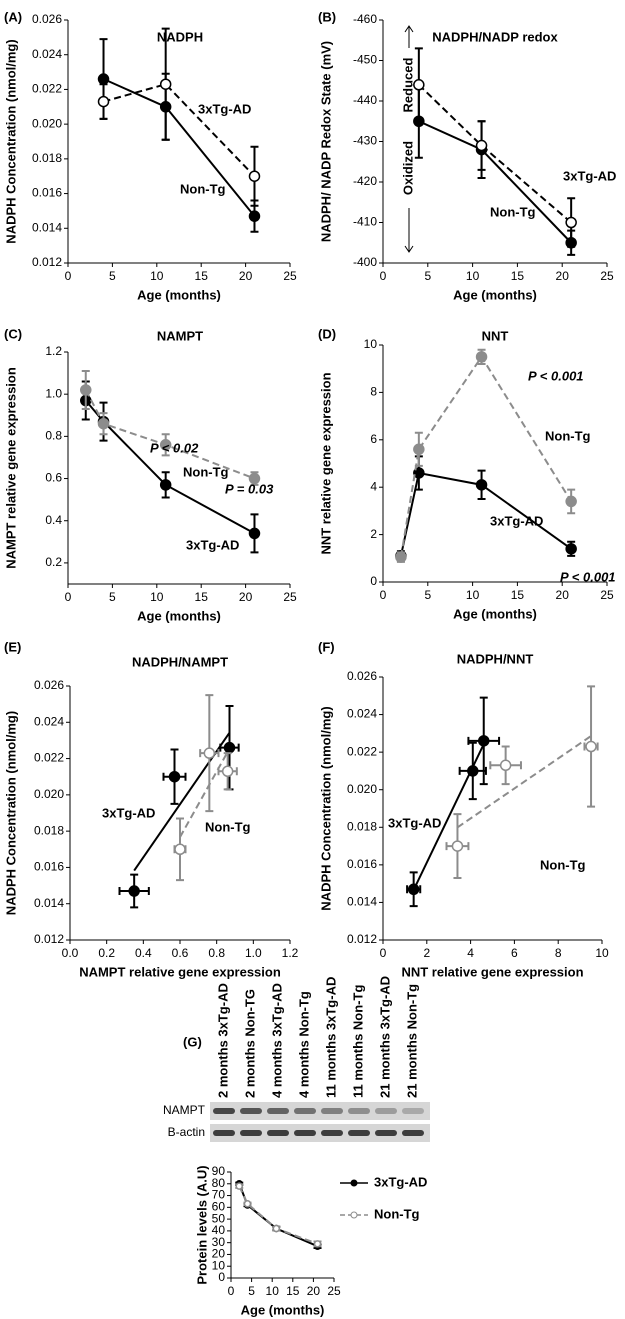 This screenshot has width=625, height=1319. Describe the element at coordinates (495, 335) in the screenshot. I see `chart-title: NNT` at that location.